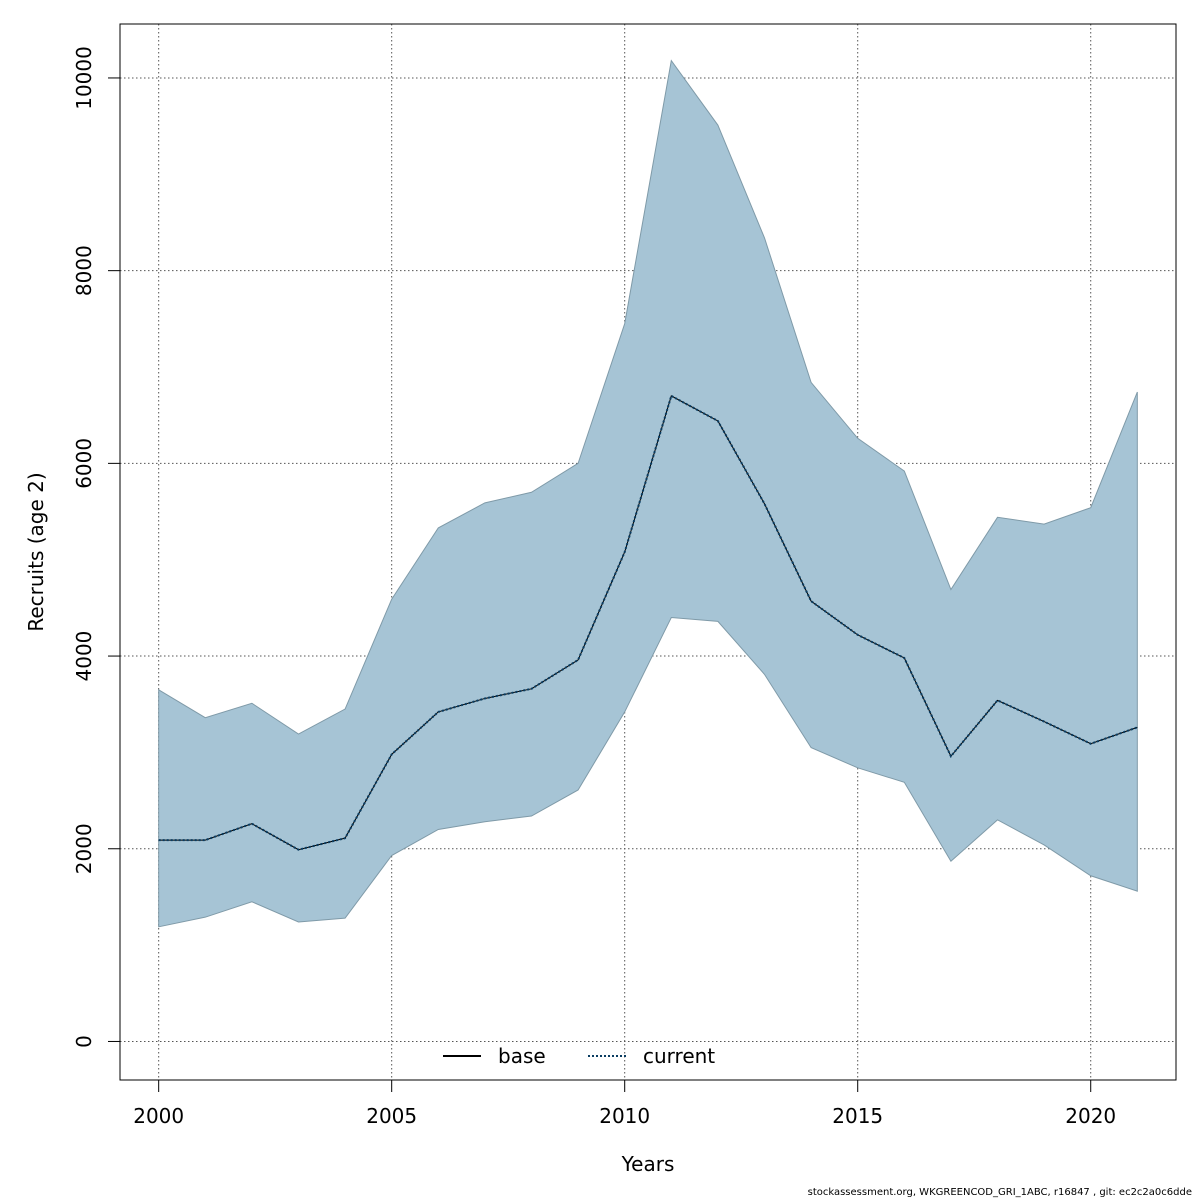 The width and height of the screenshot is (1200, 1200). I want to click on y-tick-label-10000: 10000, so click(84, 78).